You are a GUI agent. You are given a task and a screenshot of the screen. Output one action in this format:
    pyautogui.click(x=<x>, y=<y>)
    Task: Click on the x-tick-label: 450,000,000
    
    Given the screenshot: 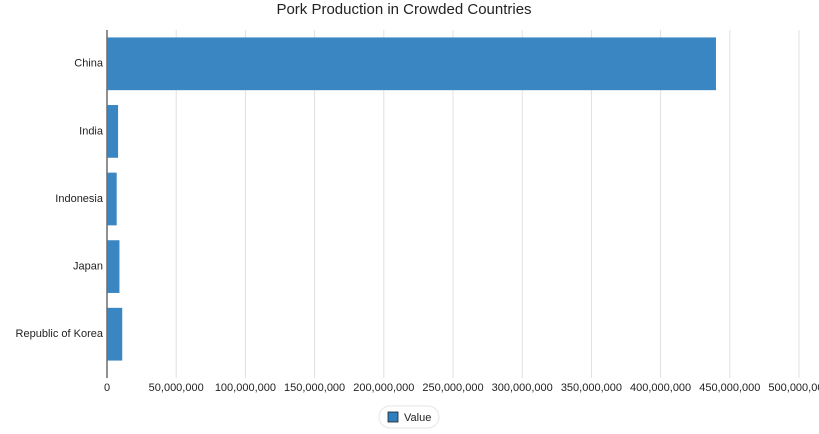 What is the action you would take?
    pyautogui.click(x=729, y=388)
    